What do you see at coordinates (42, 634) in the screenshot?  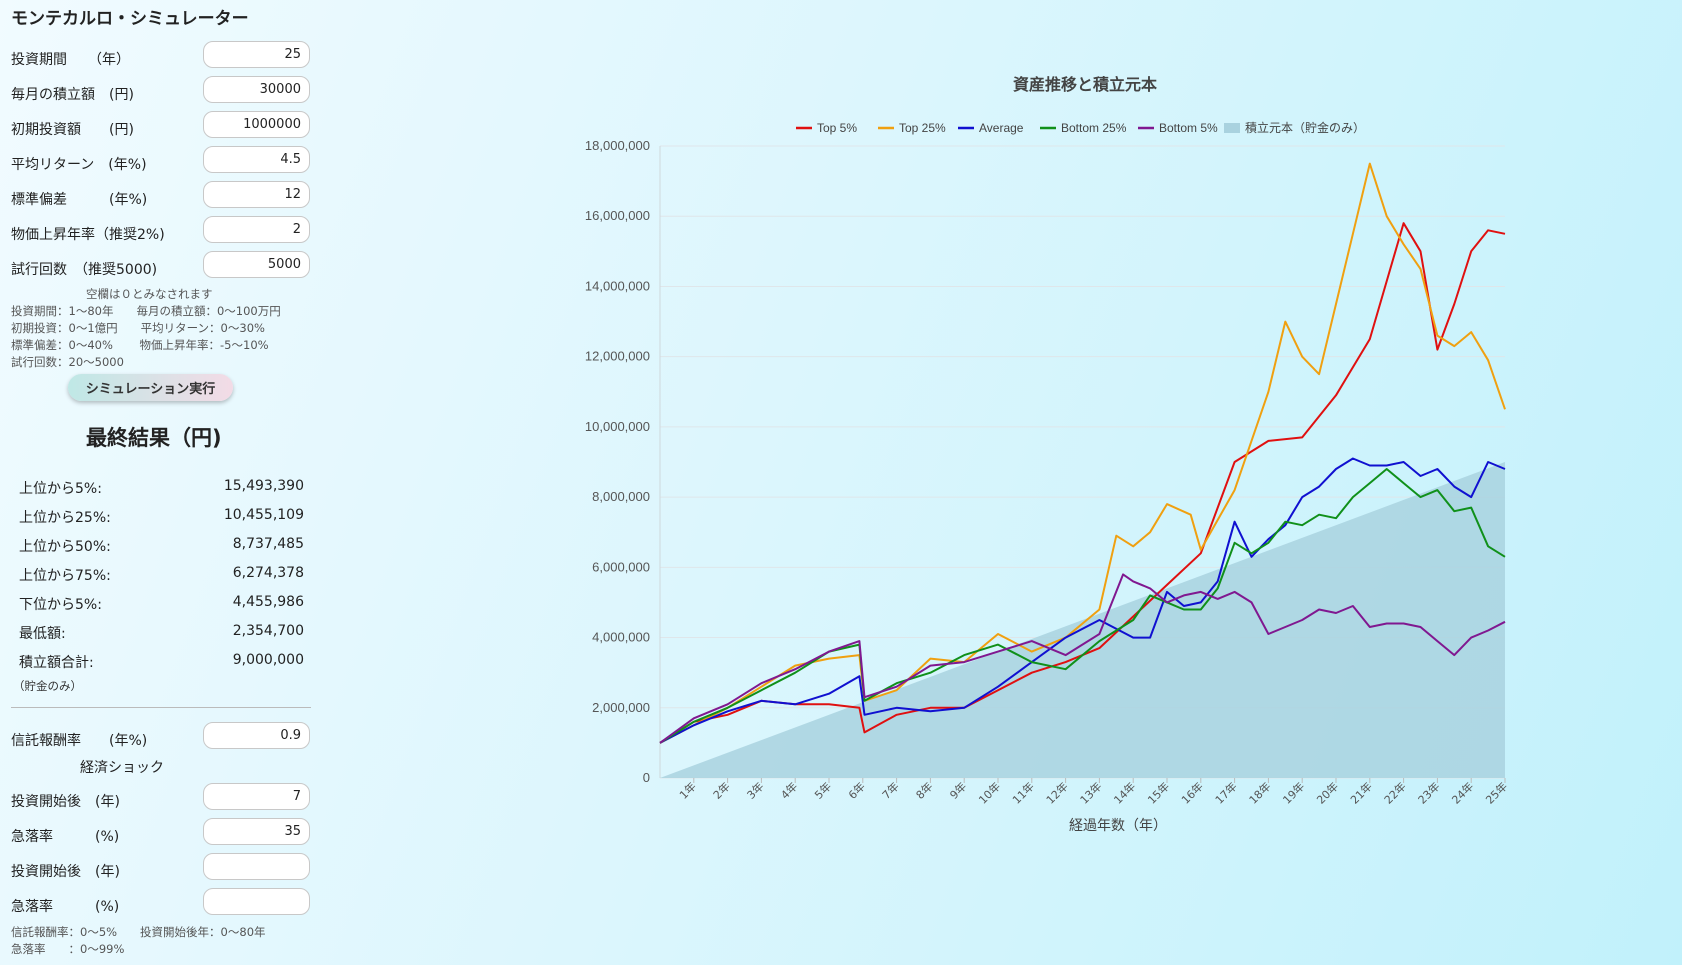 I see `result-label: 最低額:` at bounding box center [42, 634].